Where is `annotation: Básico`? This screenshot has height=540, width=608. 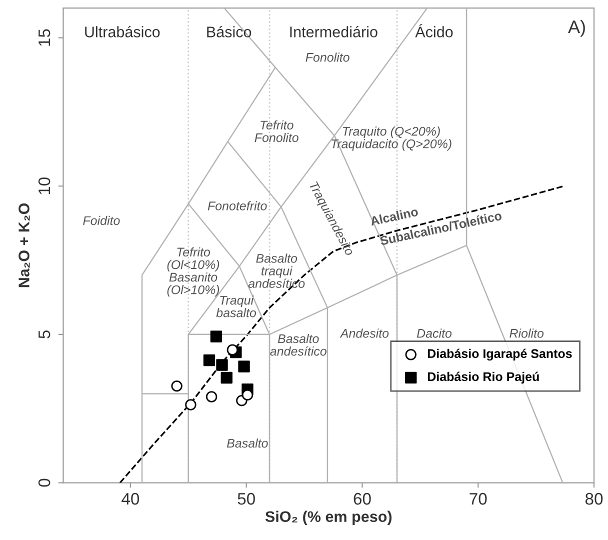
annotation: Básico is located at coordinates (229, 32).